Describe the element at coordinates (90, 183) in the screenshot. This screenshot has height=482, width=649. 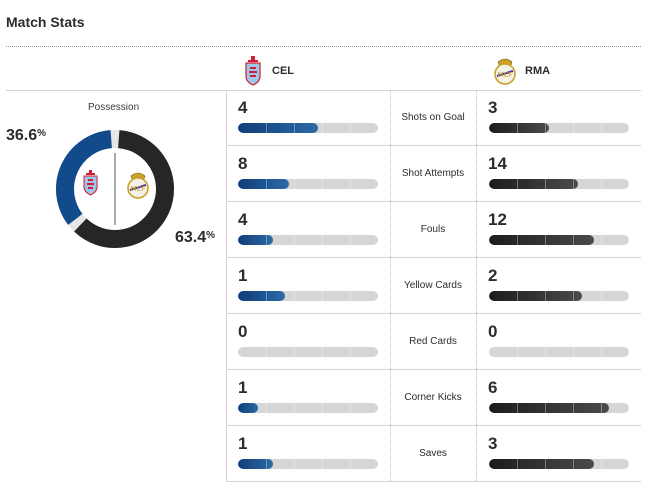
I see `celta-crest-small-icon` at that location.